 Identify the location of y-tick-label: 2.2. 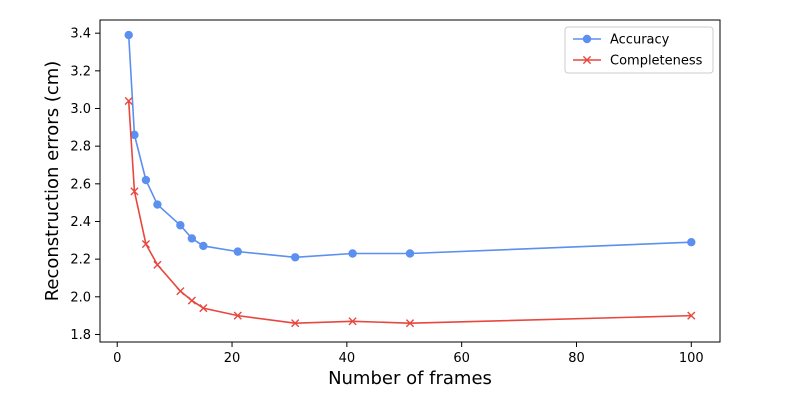
(80, 260).